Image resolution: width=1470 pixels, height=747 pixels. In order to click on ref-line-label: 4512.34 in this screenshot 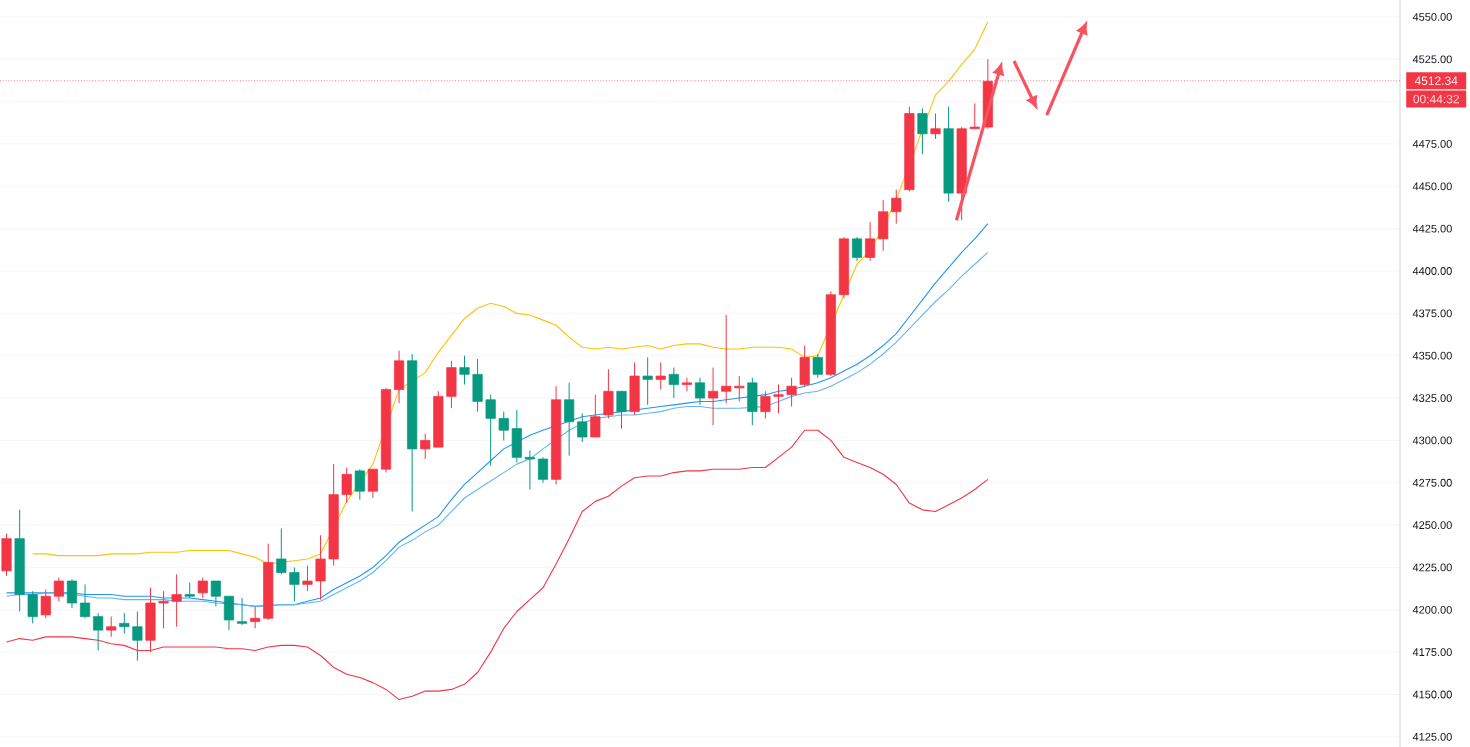, I will do `click(1436, 80)`.